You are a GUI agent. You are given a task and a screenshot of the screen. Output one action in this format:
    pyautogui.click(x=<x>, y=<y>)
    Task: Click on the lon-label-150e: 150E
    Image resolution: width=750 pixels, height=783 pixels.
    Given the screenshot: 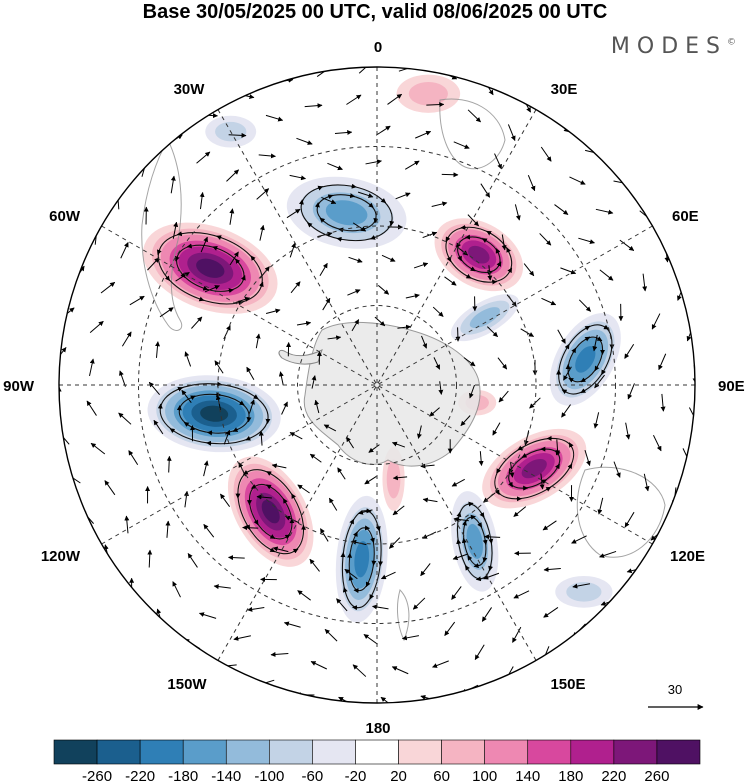 What is the action you would take?
    pyautogui.click(x=567, y=684)
    